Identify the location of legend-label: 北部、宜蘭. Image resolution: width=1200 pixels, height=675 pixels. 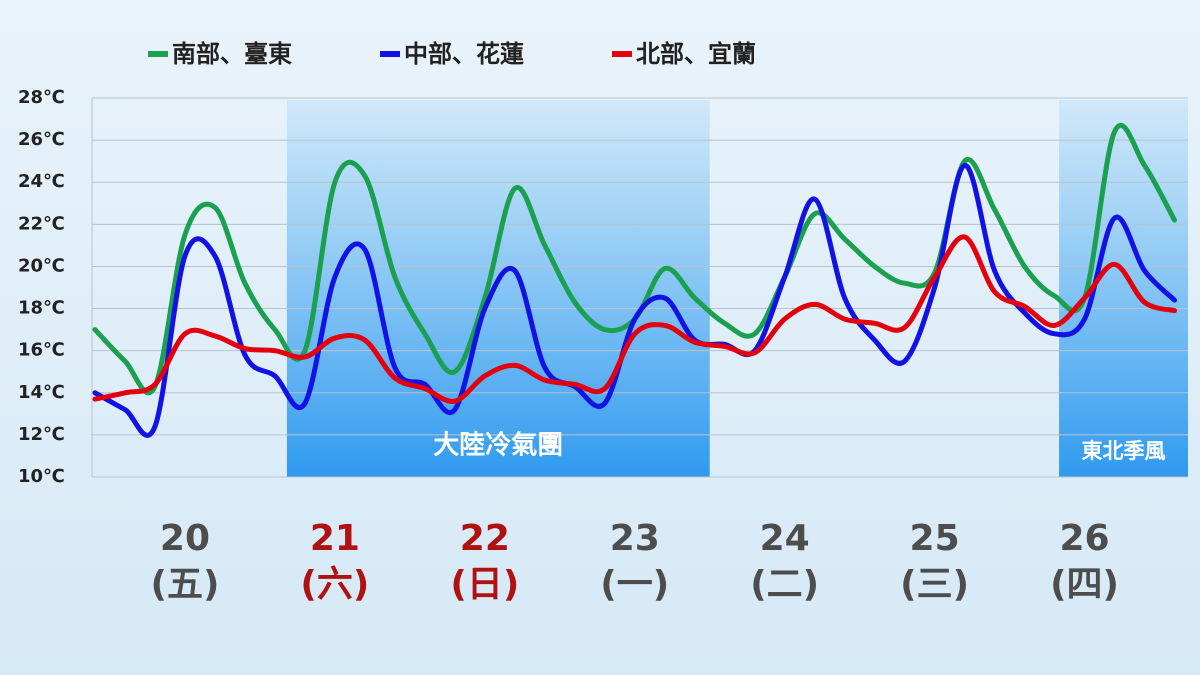
(696, 54).